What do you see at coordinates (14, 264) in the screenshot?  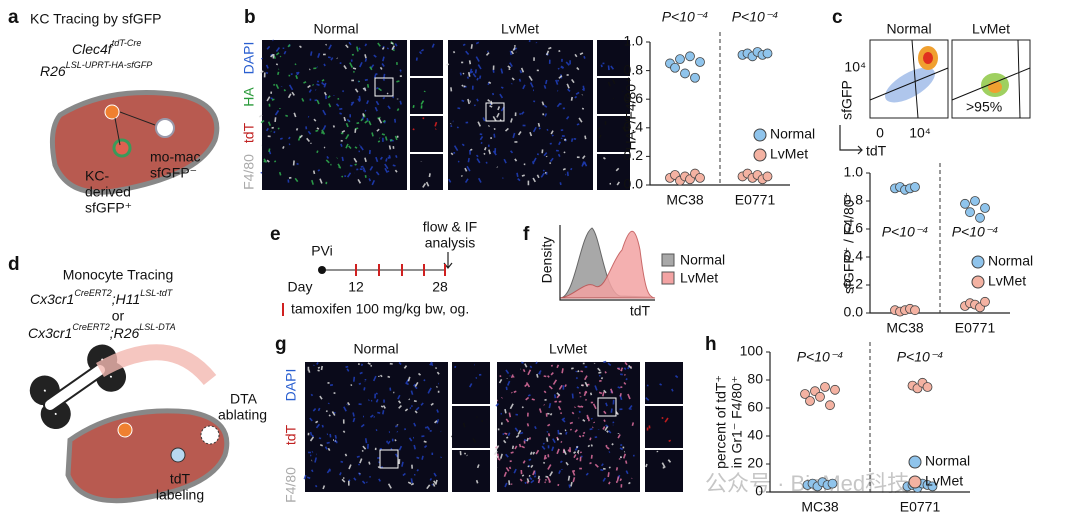 I see `panel-letter: d` at bounding box center [14, 264].